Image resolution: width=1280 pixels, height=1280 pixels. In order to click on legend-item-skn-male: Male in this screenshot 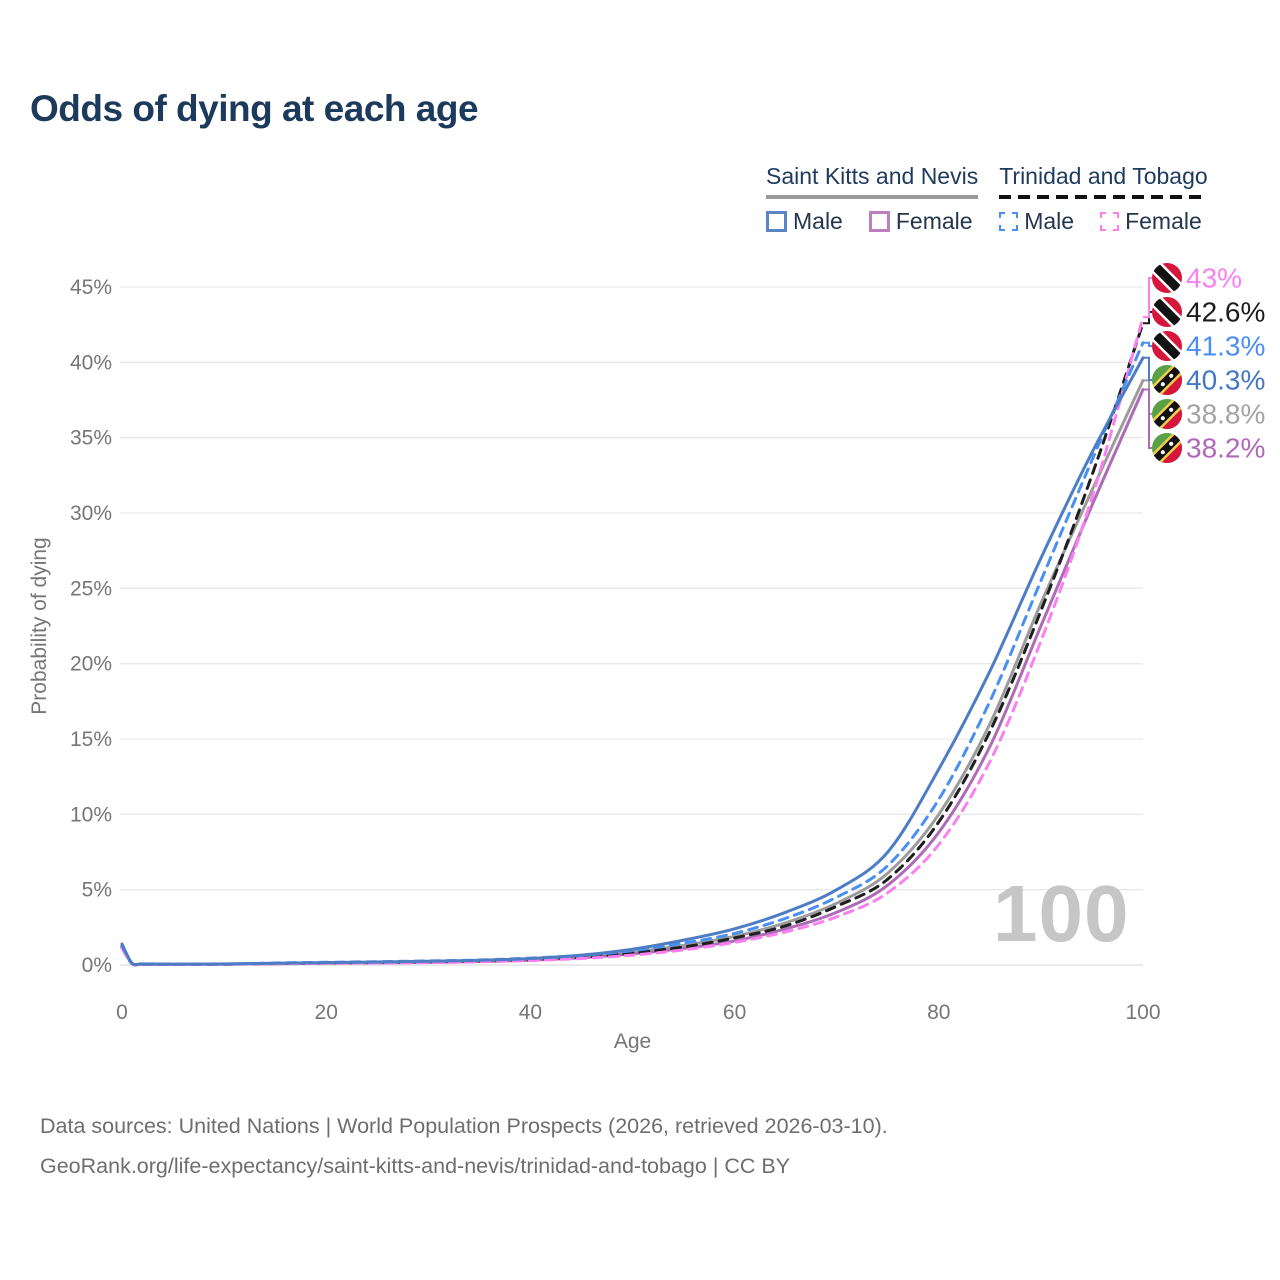, I will do `click(804, 221)`.